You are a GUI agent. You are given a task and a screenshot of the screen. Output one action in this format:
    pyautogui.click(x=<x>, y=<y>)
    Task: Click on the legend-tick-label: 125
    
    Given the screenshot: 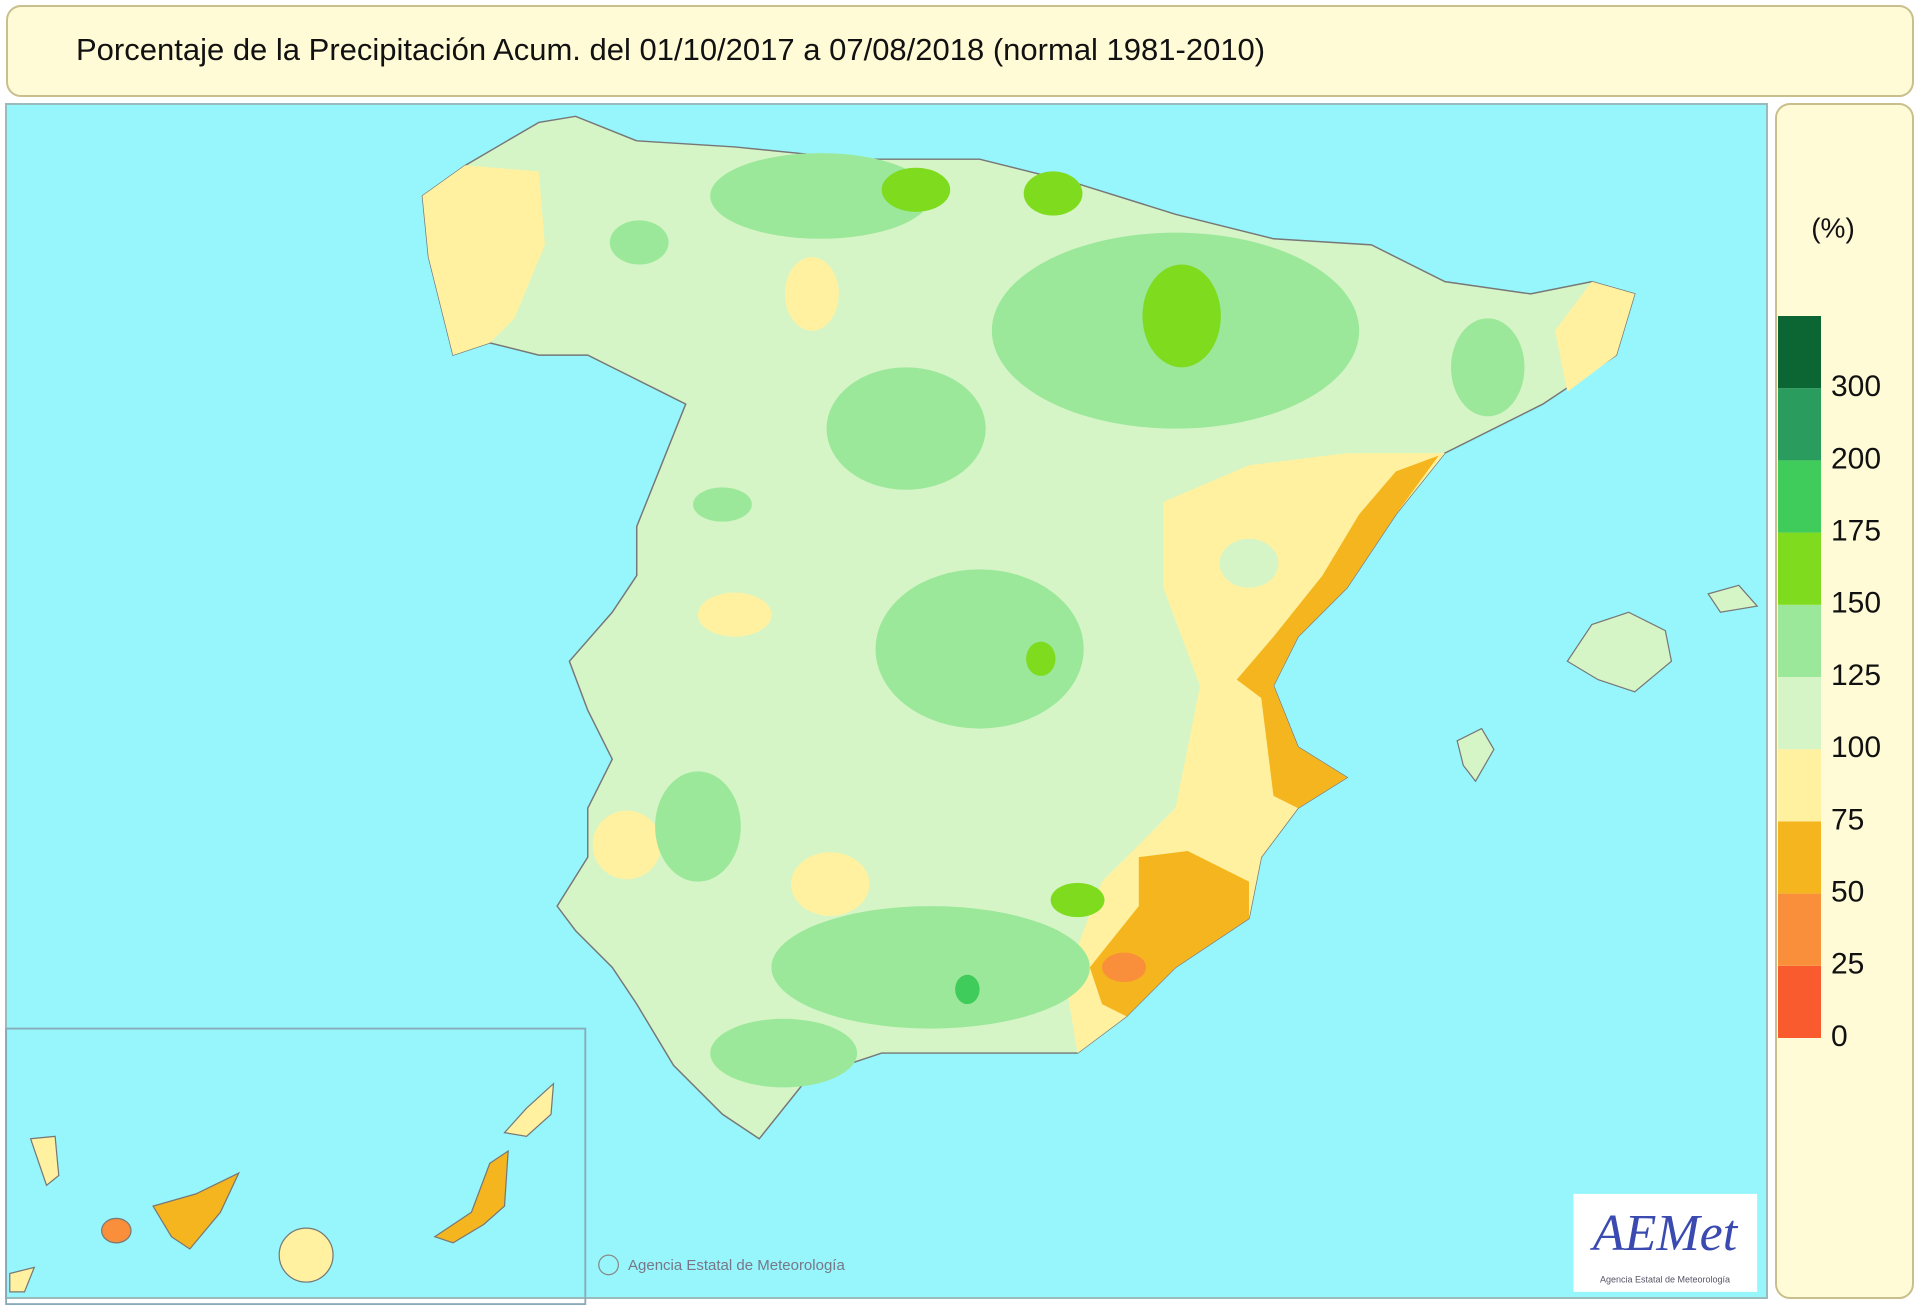 What is the action you would take?
    pyautogui.click(x=1856, y=675)
    